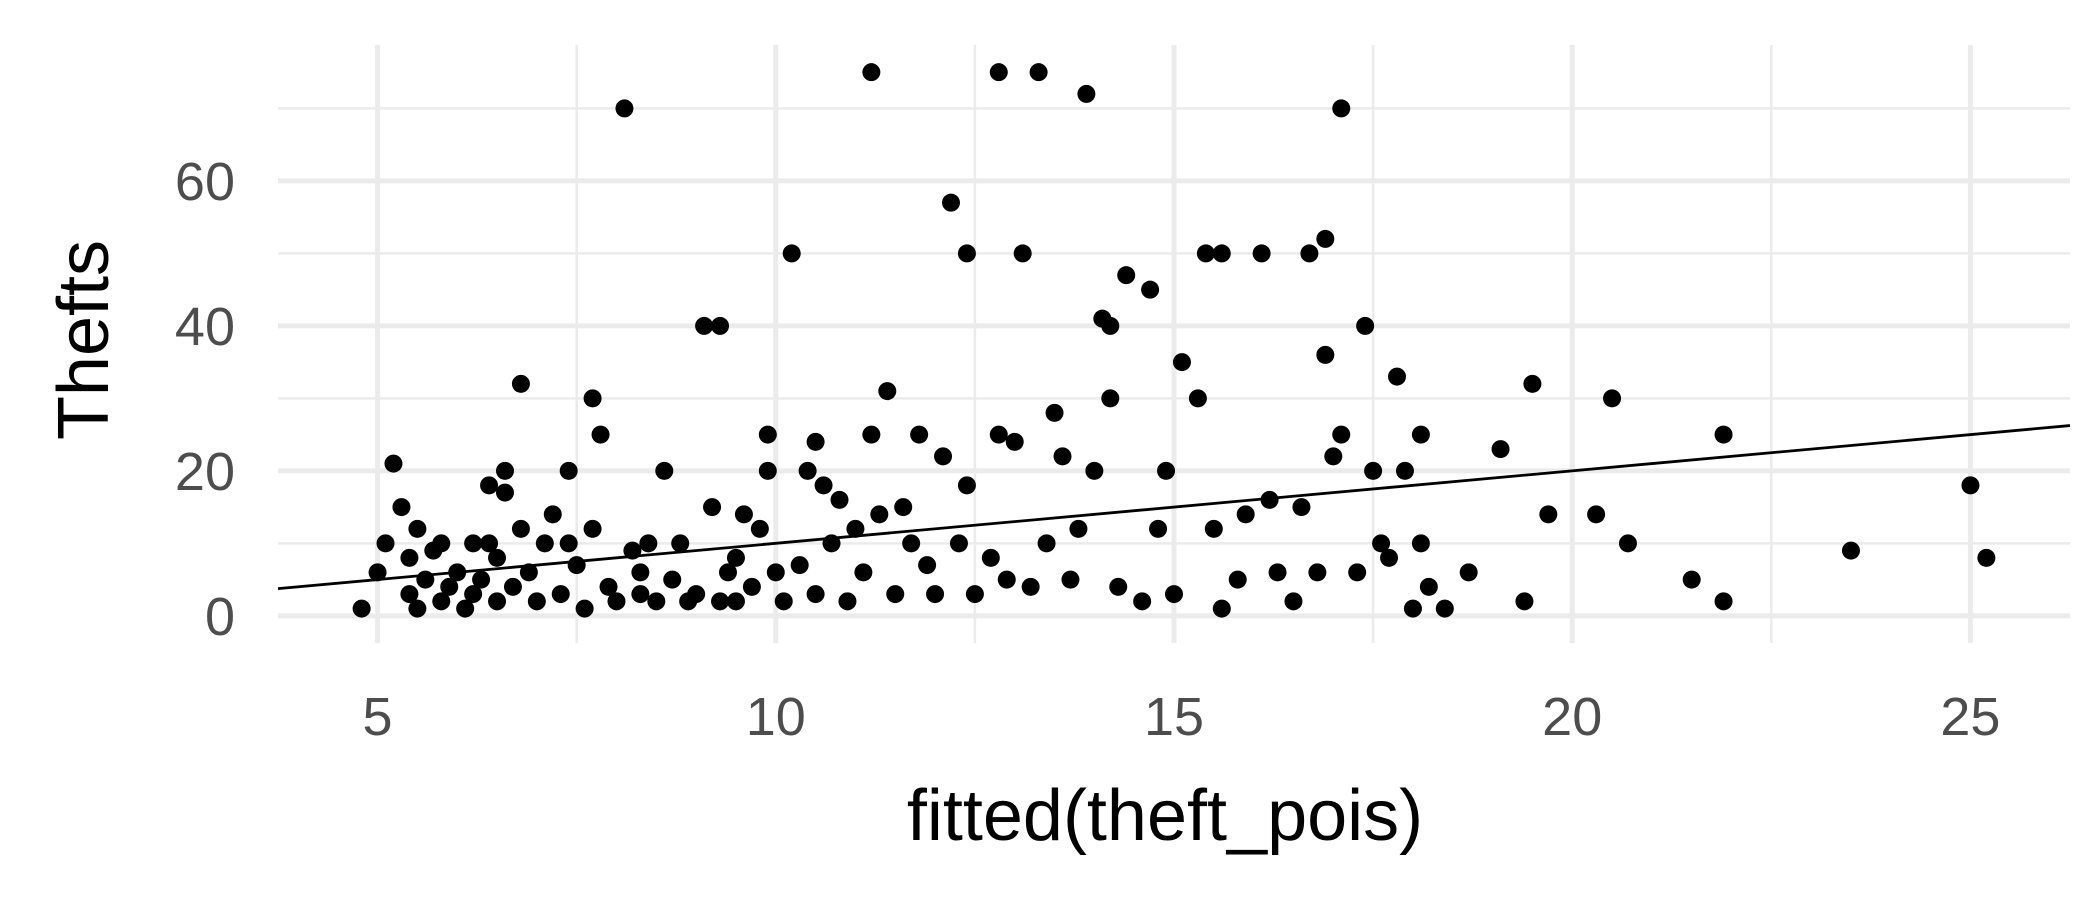 The height and width of the screenshot is (900, 2100). Describe the element at coordinates (1572, 717) in the screenshot. I see `x-tick-label: 20` at that location.